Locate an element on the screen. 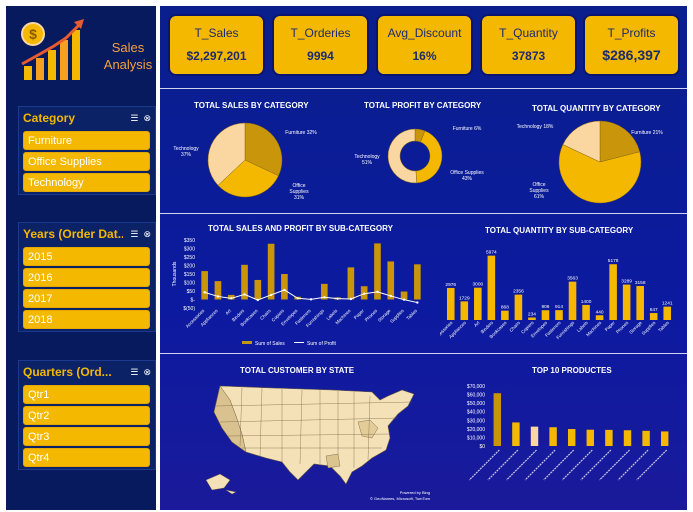 This screenshot has width=693, height=512. quarters-slicer: Quarters (Ord... ☰ ⊗ Qtr1 Qtr2 Qtr3 Qtr4 is located at coordinates (87, 415).